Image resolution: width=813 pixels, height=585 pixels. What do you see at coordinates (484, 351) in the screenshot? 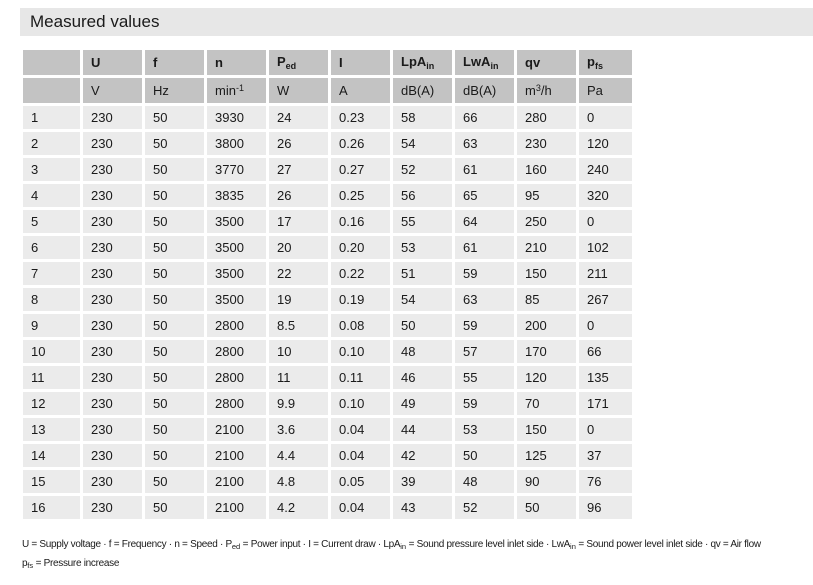
I see `cell-sound-power-level-inlet: 57` at bounding box center [484, 351].